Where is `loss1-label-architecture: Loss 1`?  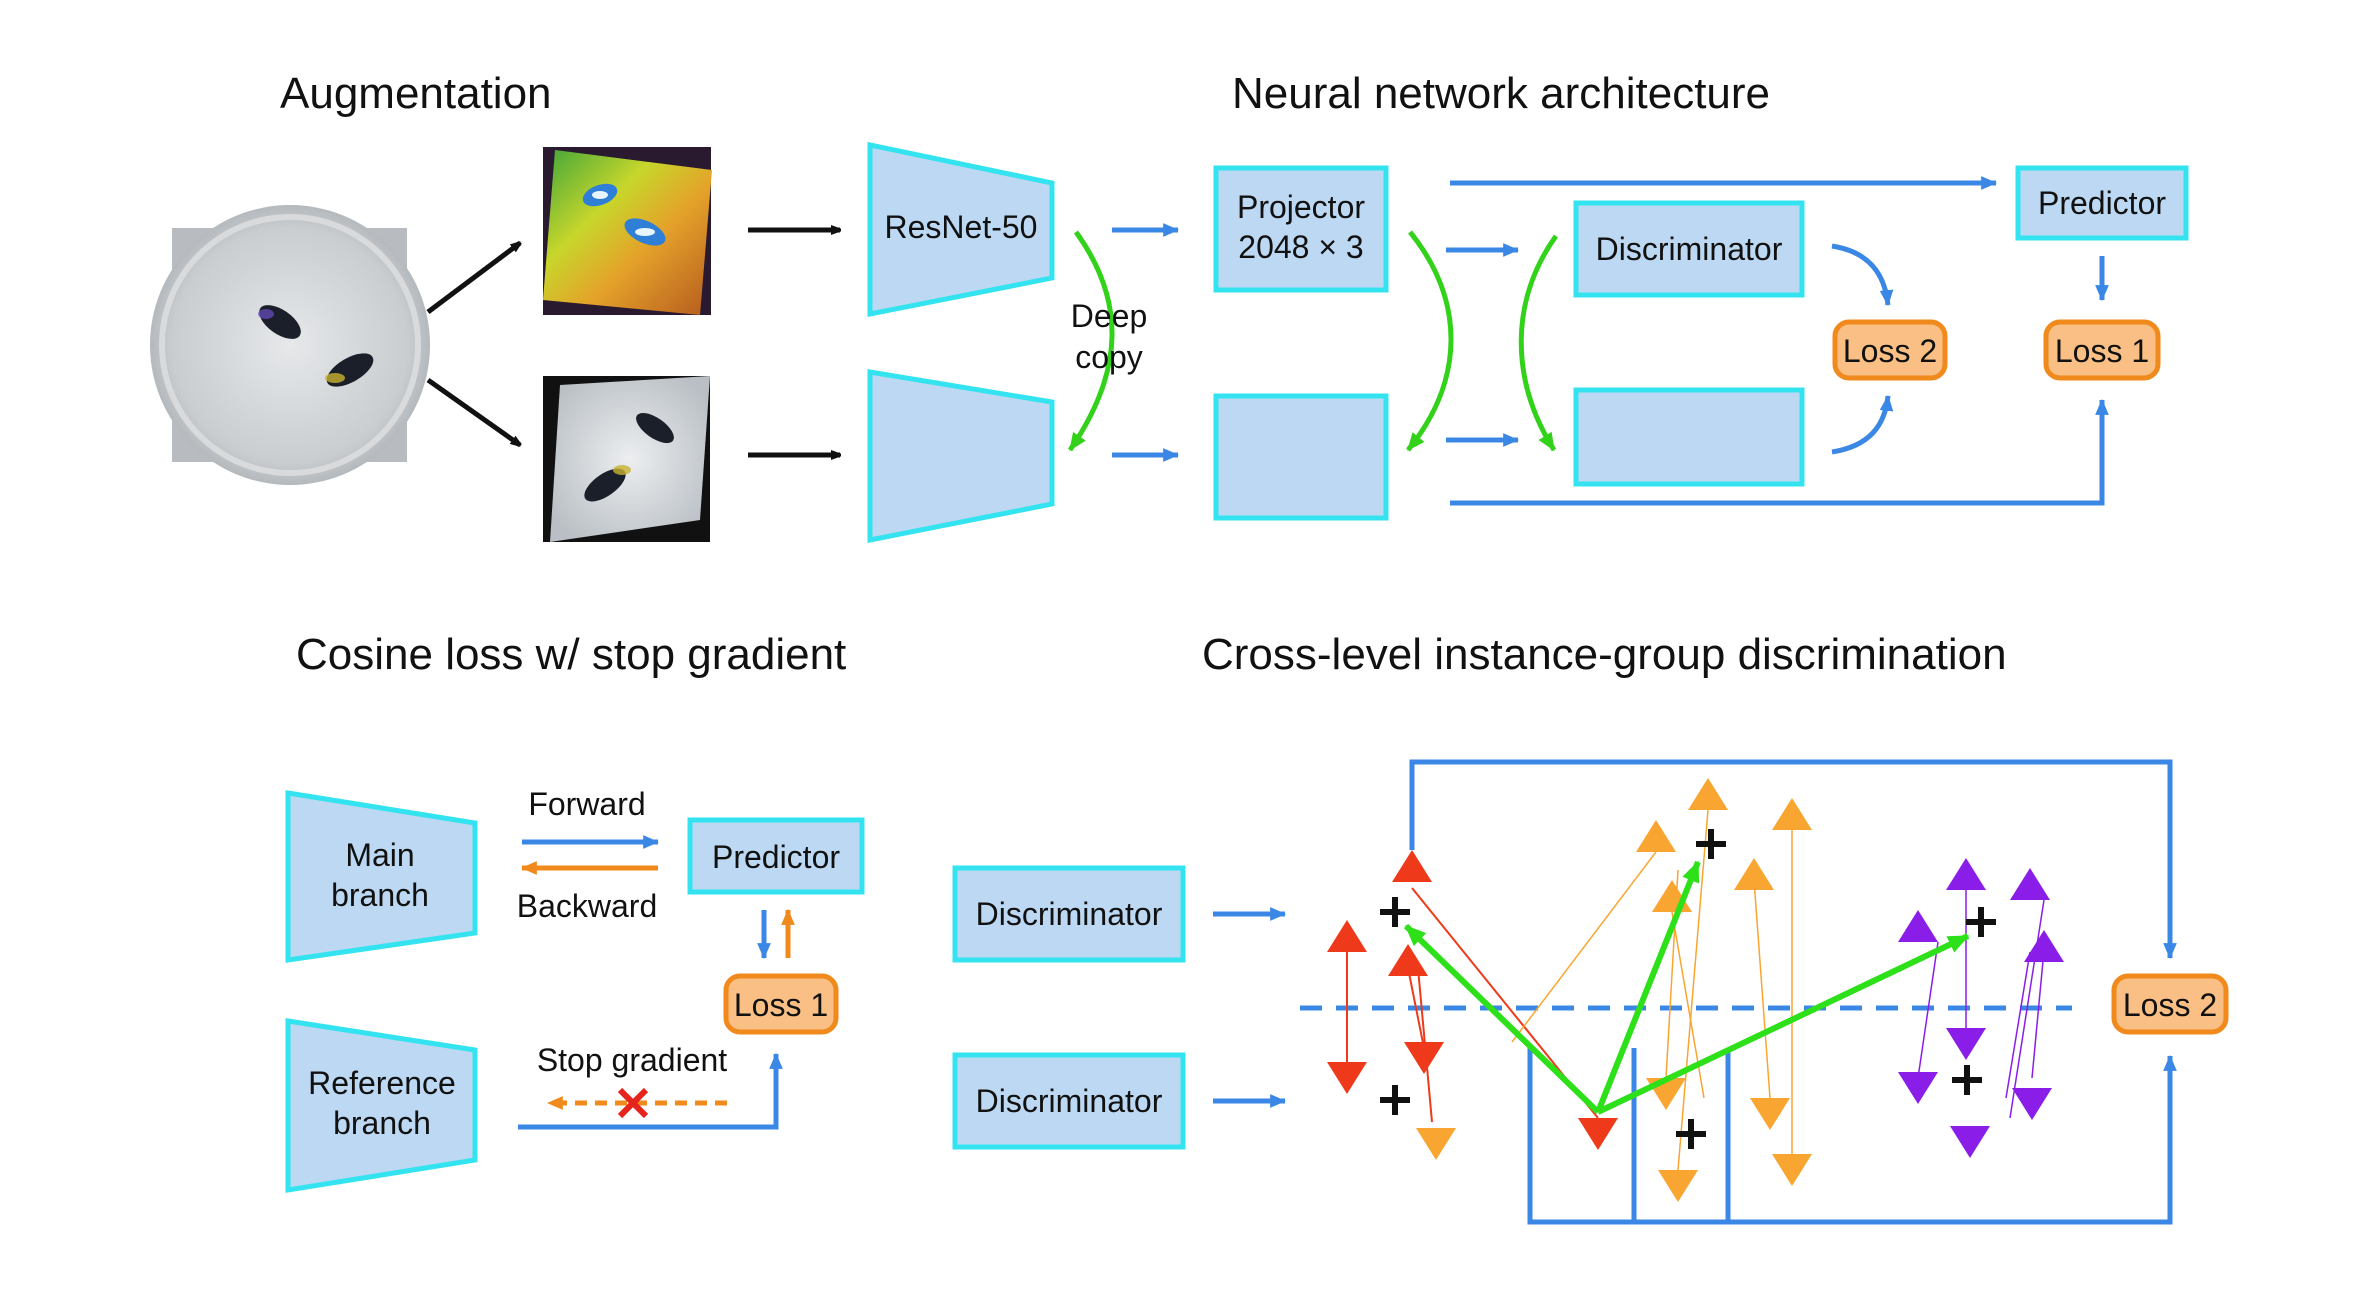
loss1-label-architecture: Loss 1 is located at coordinates (2102, 351).